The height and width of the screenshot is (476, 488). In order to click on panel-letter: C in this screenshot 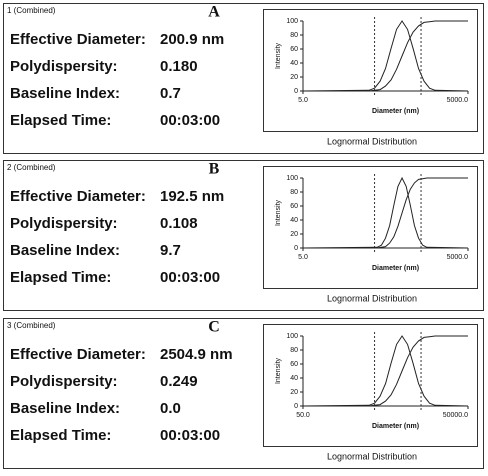, I will do `click(214, 327)`.